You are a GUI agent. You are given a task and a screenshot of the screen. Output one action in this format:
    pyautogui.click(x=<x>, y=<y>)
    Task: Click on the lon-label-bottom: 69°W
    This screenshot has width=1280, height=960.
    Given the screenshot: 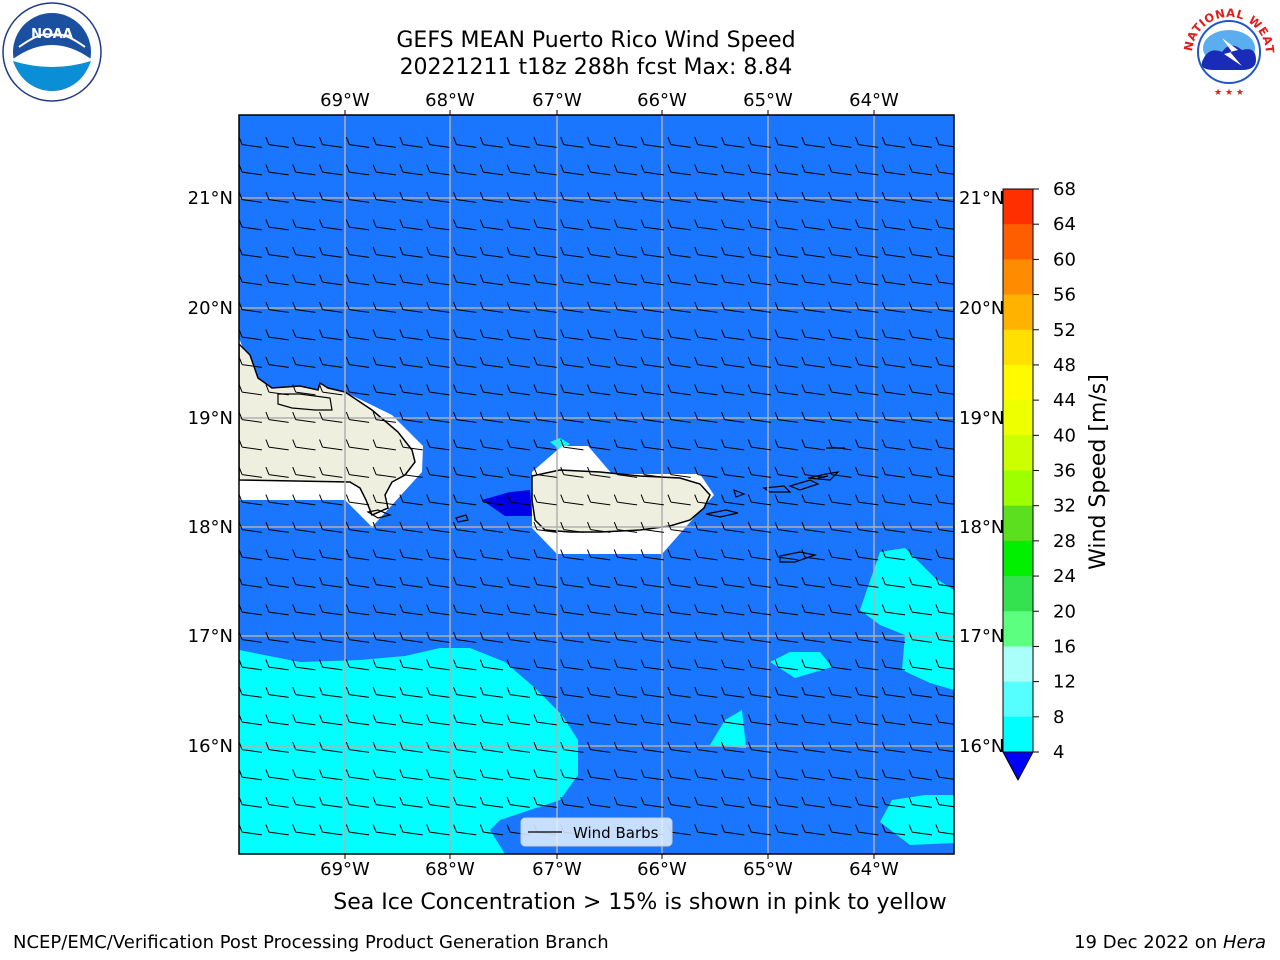 What is the action you would take?
    pyautogui.click(x=345, y=869)
    